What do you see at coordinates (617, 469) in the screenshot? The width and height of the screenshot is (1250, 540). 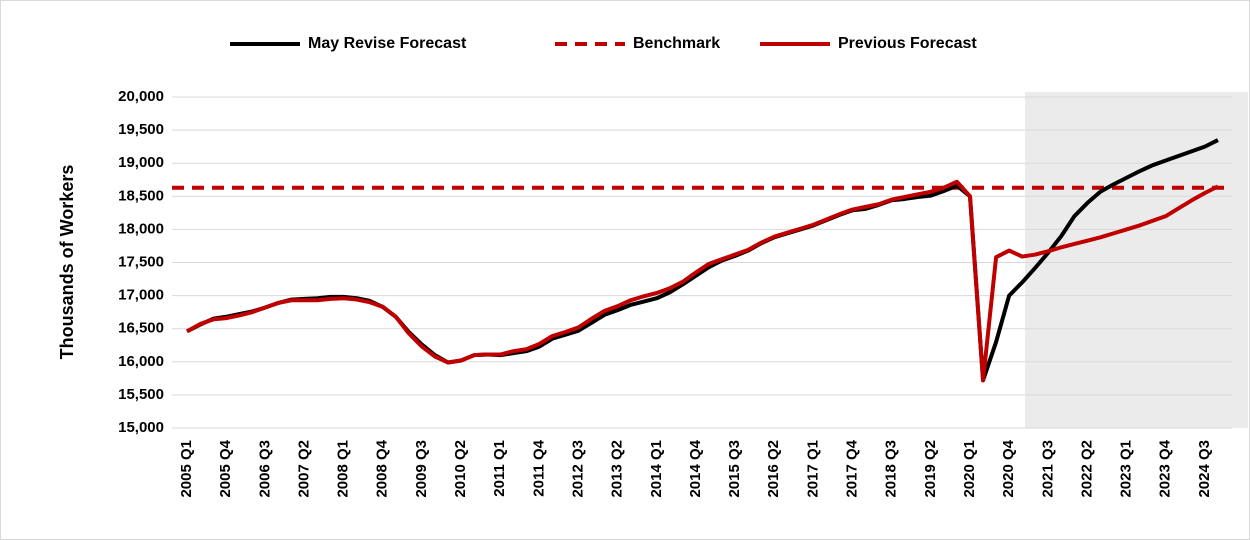 I see `x-tick-label: 2013 Q2` at bounding box center [617, 469].